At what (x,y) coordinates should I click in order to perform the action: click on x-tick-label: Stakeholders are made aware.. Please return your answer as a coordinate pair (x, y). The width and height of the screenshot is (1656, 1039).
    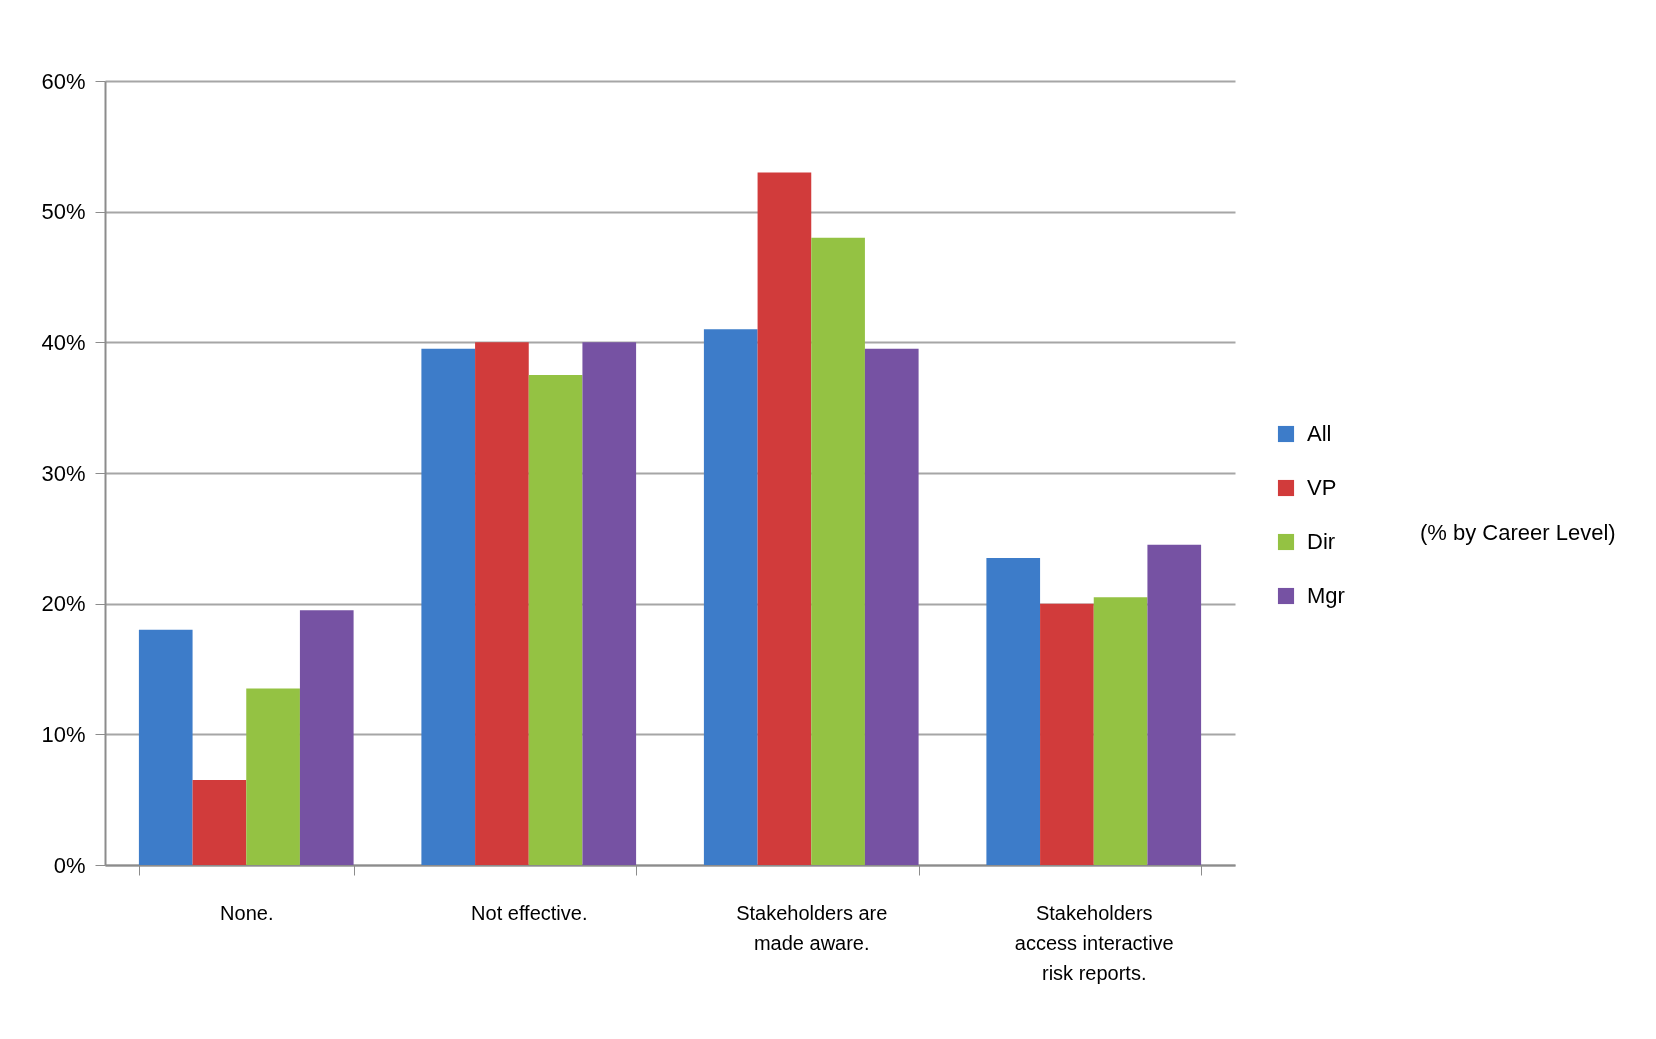
    Looking at the image, I should click on (812, 927).